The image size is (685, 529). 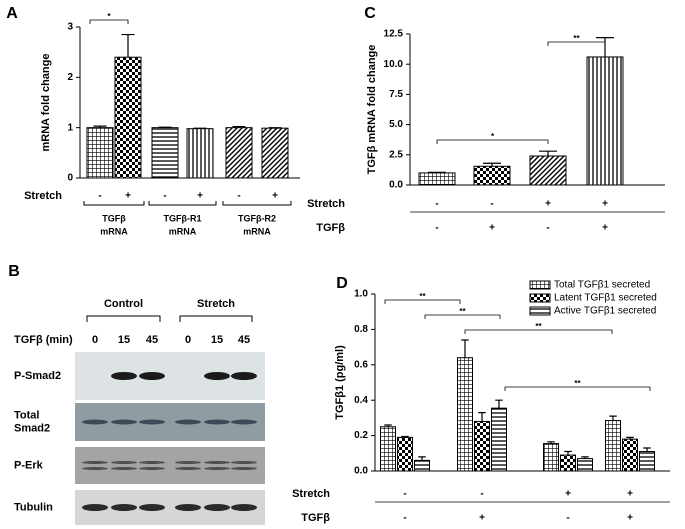 What do you see at coordinates (361, 471) in the screenshot?
I see `y-tick-label: 0.0` at bounding box center [361, 471].